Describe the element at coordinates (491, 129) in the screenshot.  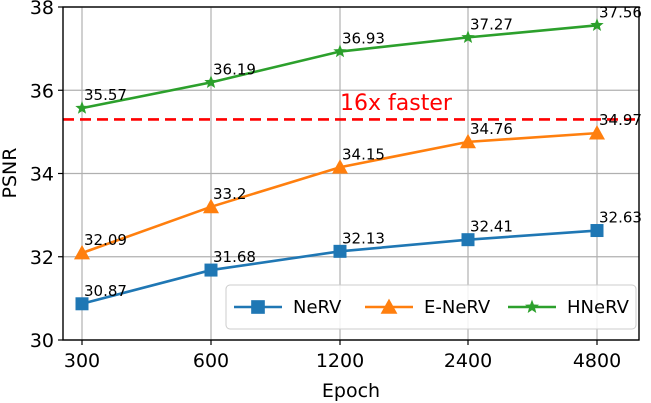
I see `data-label-e-nerv-2400: 34.76` at that location.